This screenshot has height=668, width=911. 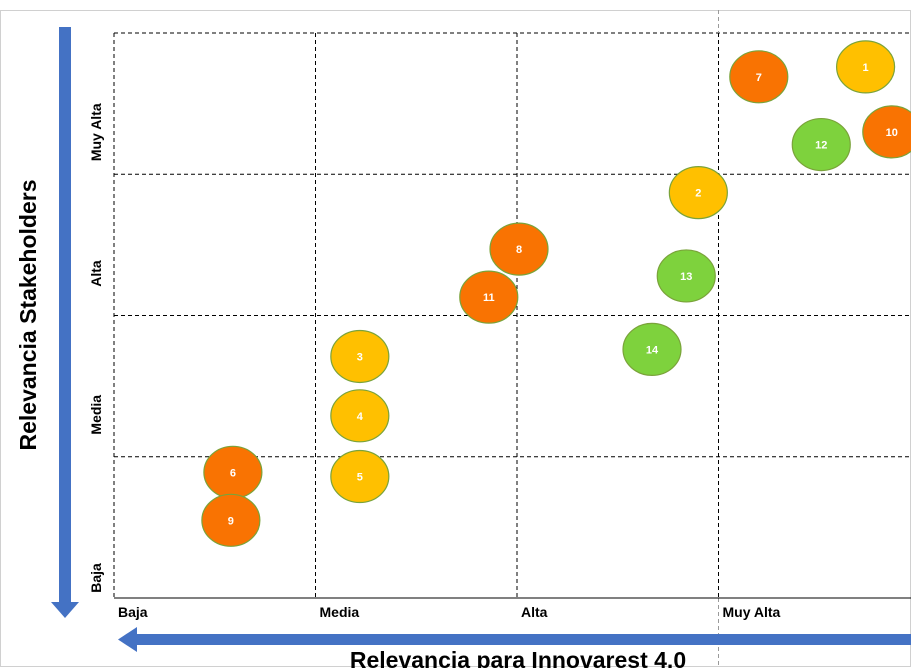 What do you see at coordinates (752, 612) in the screenshot?
I see `x-tick-label: Muy Alta` at bounding box center [752, 612].